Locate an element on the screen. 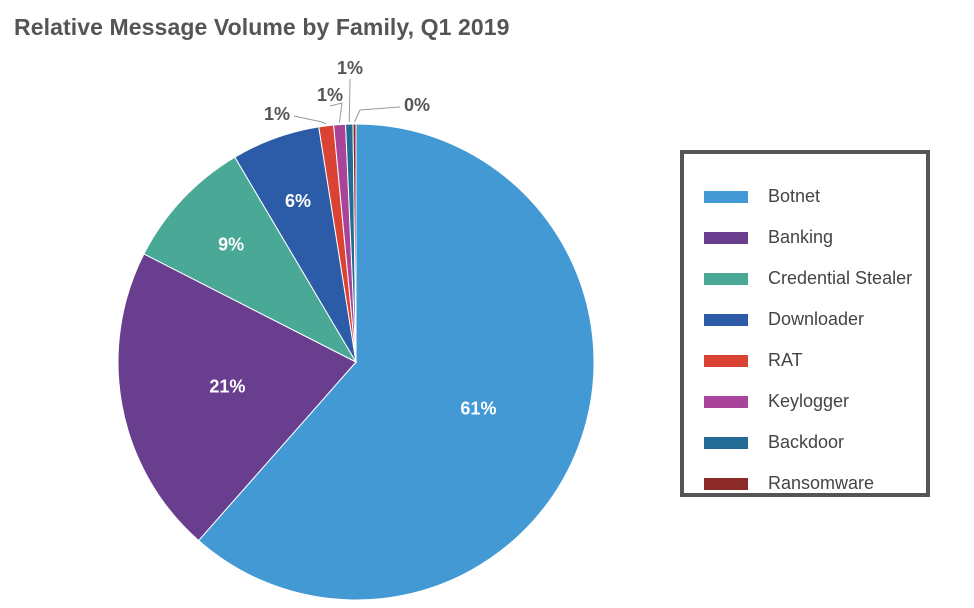 This screenshot has width=974, height=608. slice-value-label: 6% is located at coordinates (298, 201).